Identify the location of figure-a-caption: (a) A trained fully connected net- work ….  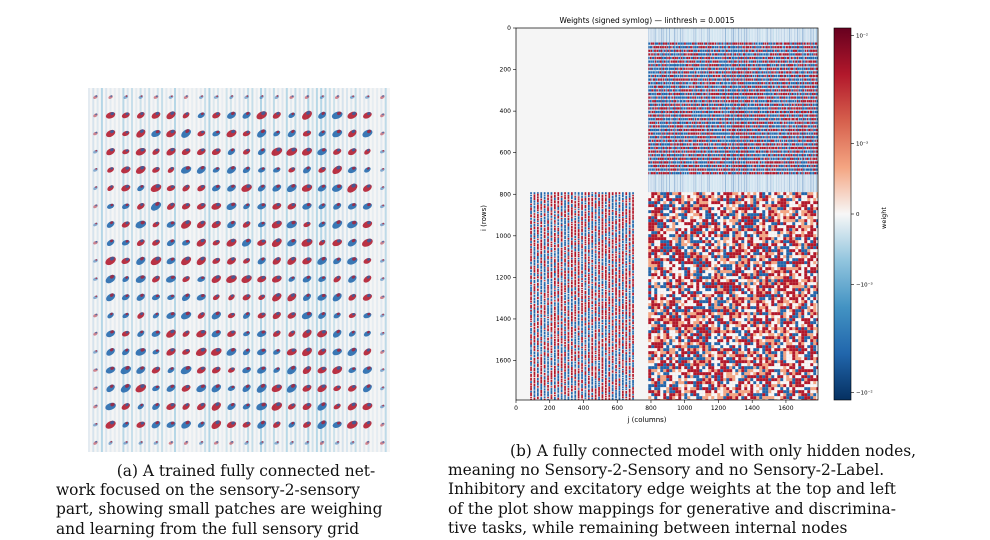
(246, 500).